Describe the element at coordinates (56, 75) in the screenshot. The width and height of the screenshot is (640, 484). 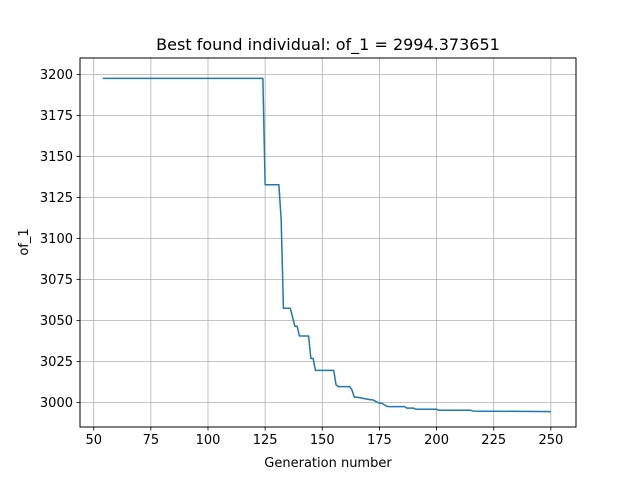
I see `y-tick-label: 3200` at that location.